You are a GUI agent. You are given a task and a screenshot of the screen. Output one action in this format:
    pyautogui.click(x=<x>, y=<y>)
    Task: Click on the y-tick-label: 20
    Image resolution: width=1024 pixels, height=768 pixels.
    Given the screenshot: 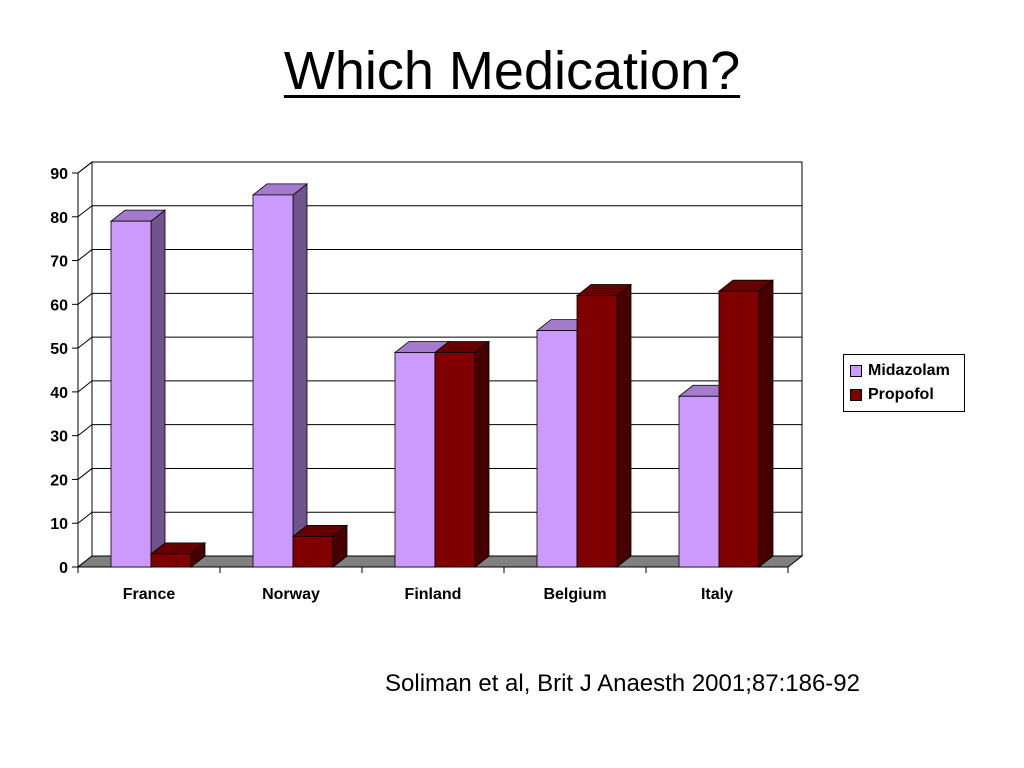 What is the action you would take?
    pyautogui.click(x=59, y=480)
    